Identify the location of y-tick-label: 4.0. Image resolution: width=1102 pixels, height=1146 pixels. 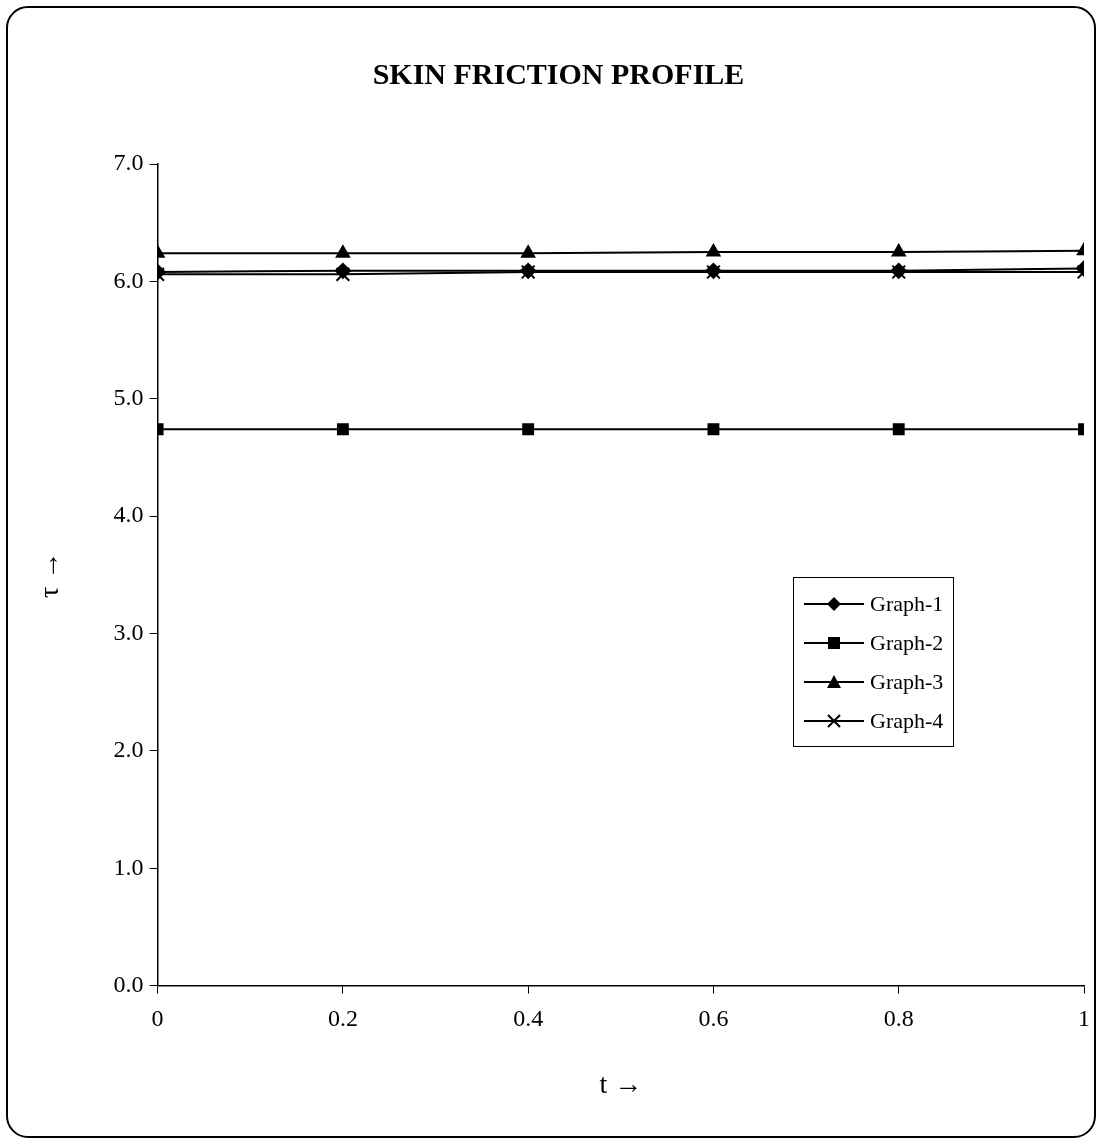
(128, 514).